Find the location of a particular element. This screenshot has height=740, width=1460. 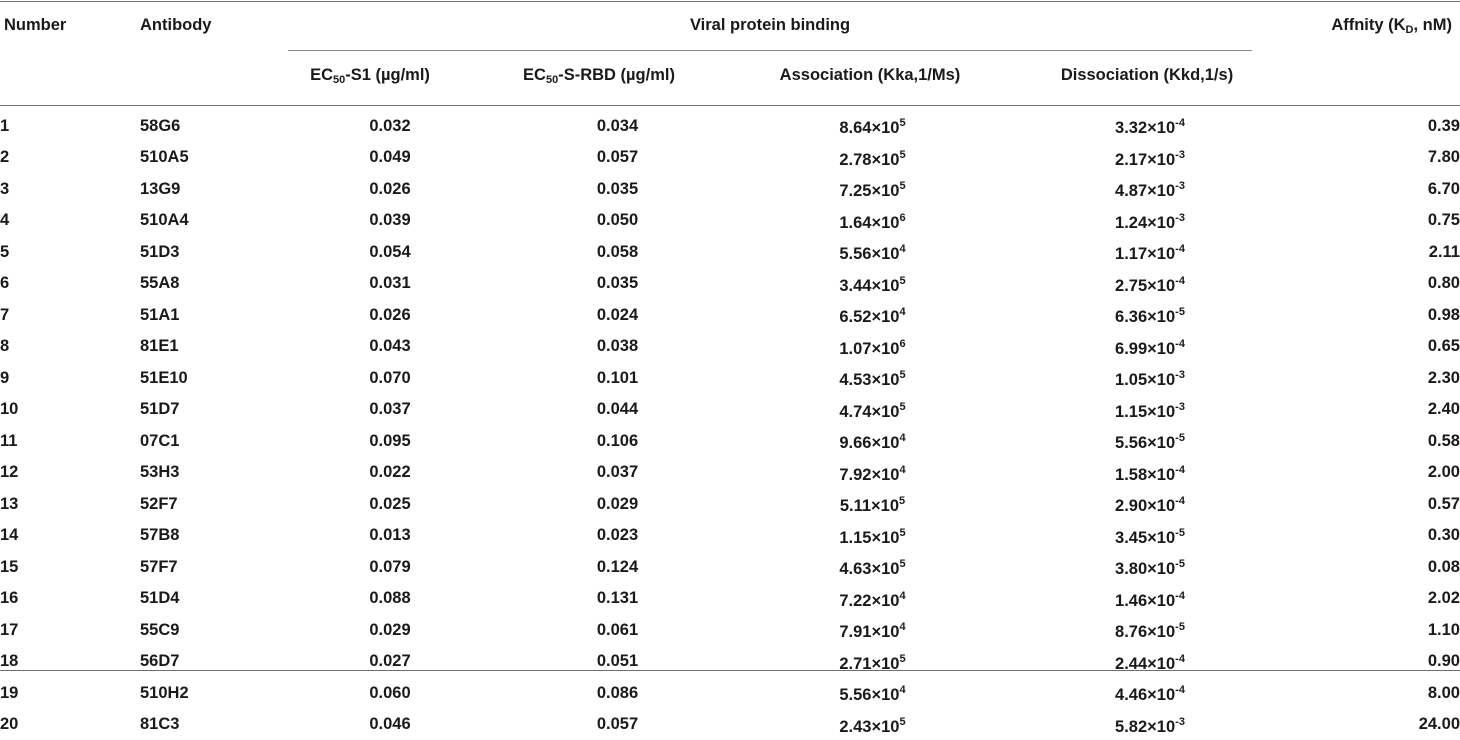

cell-association: 7.22×104 is located at coordinates (872, 599).